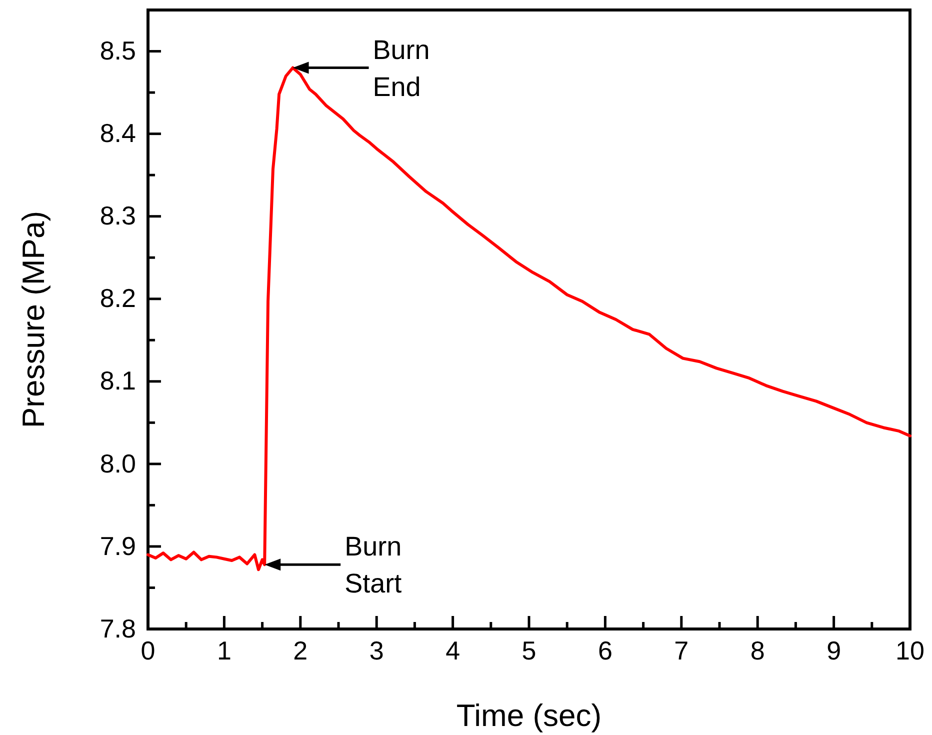 This screenshot has width=932, height=735. Describe the element at coordinates (681, 650) in the screenshot. I see `x-tick-label: 7` at that location.